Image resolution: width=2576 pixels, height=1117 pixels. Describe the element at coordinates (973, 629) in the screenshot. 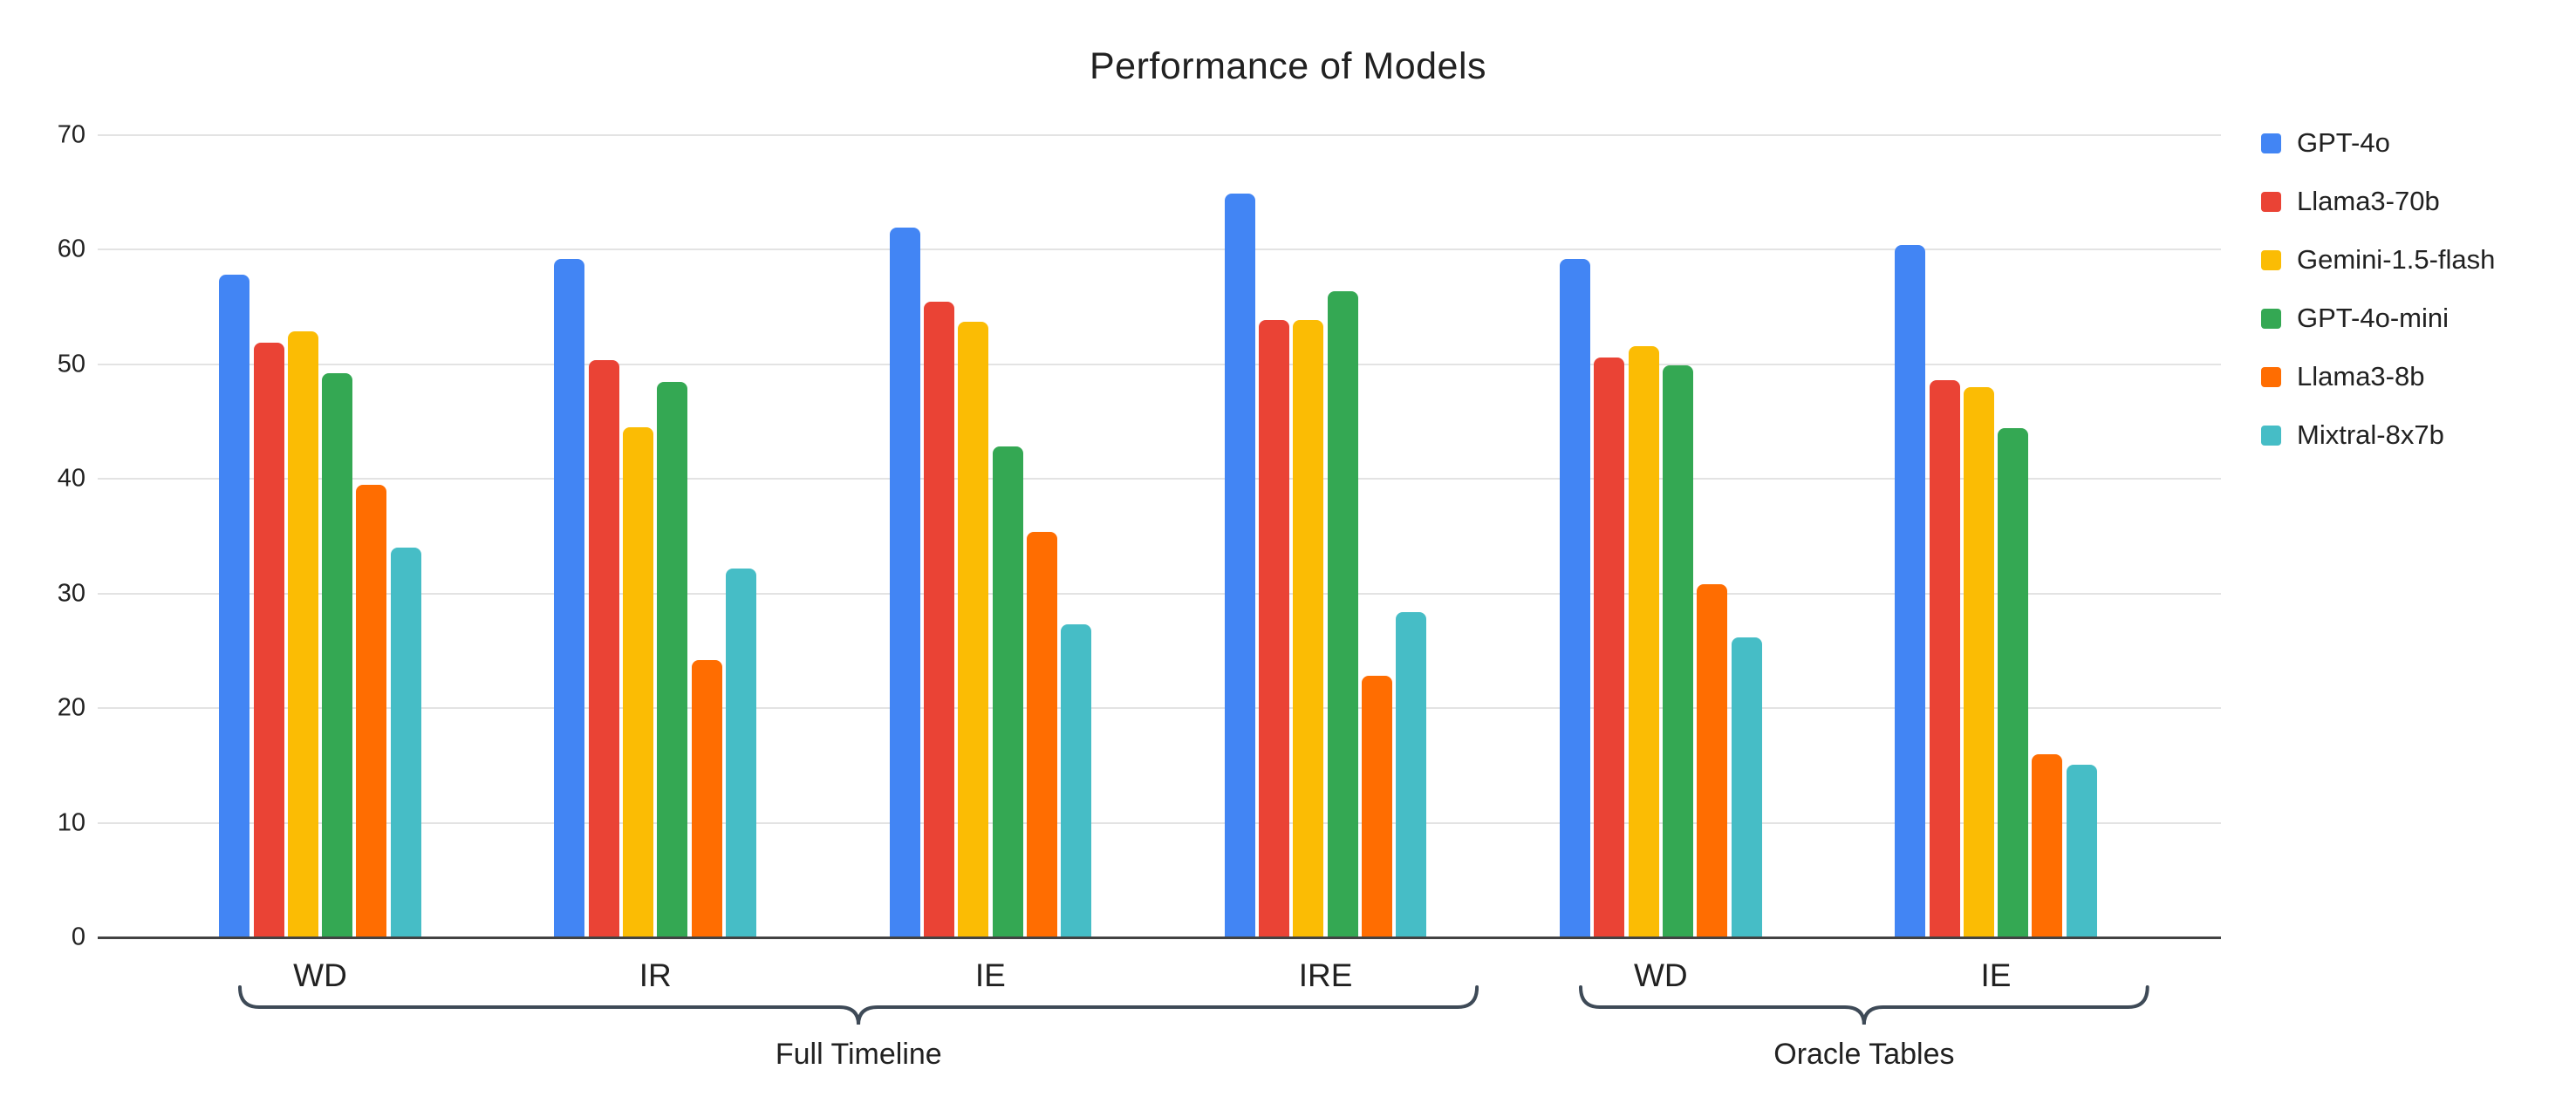

I see `bar-Gemini-1.5-flash-IE-2` at that location.